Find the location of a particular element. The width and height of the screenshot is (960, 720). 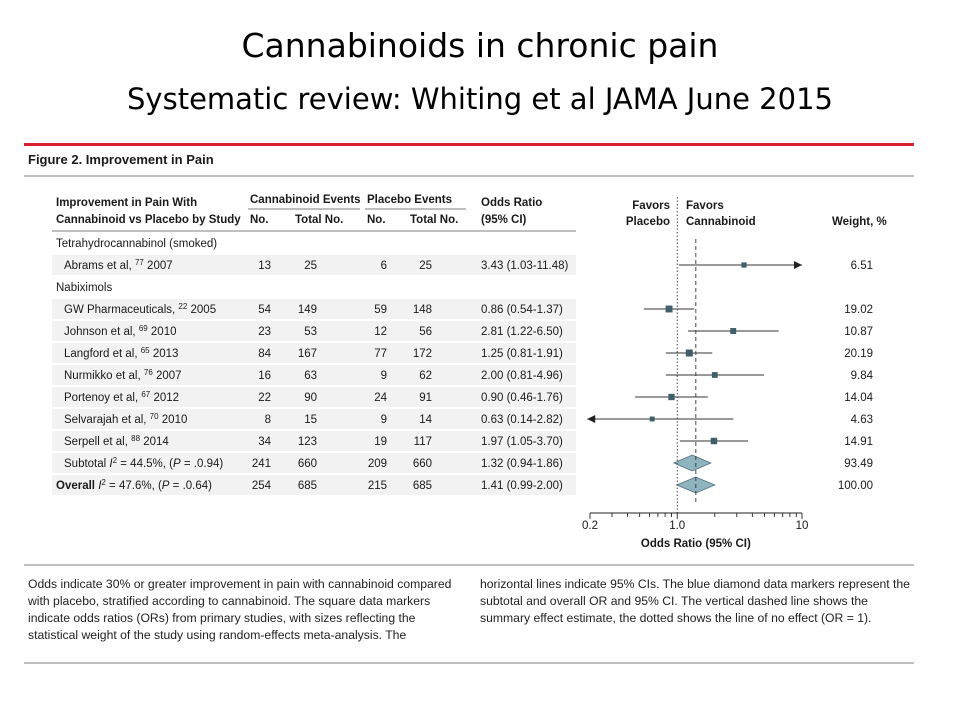

cell-cannabinoid-total: 15 is located at coordinates (310, 420).